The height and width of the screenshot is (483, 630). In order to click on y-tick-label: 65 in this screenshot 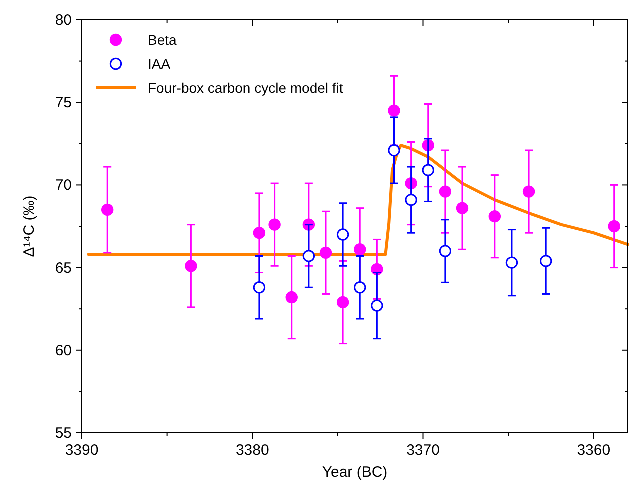, I will do `click(63, 268)`.